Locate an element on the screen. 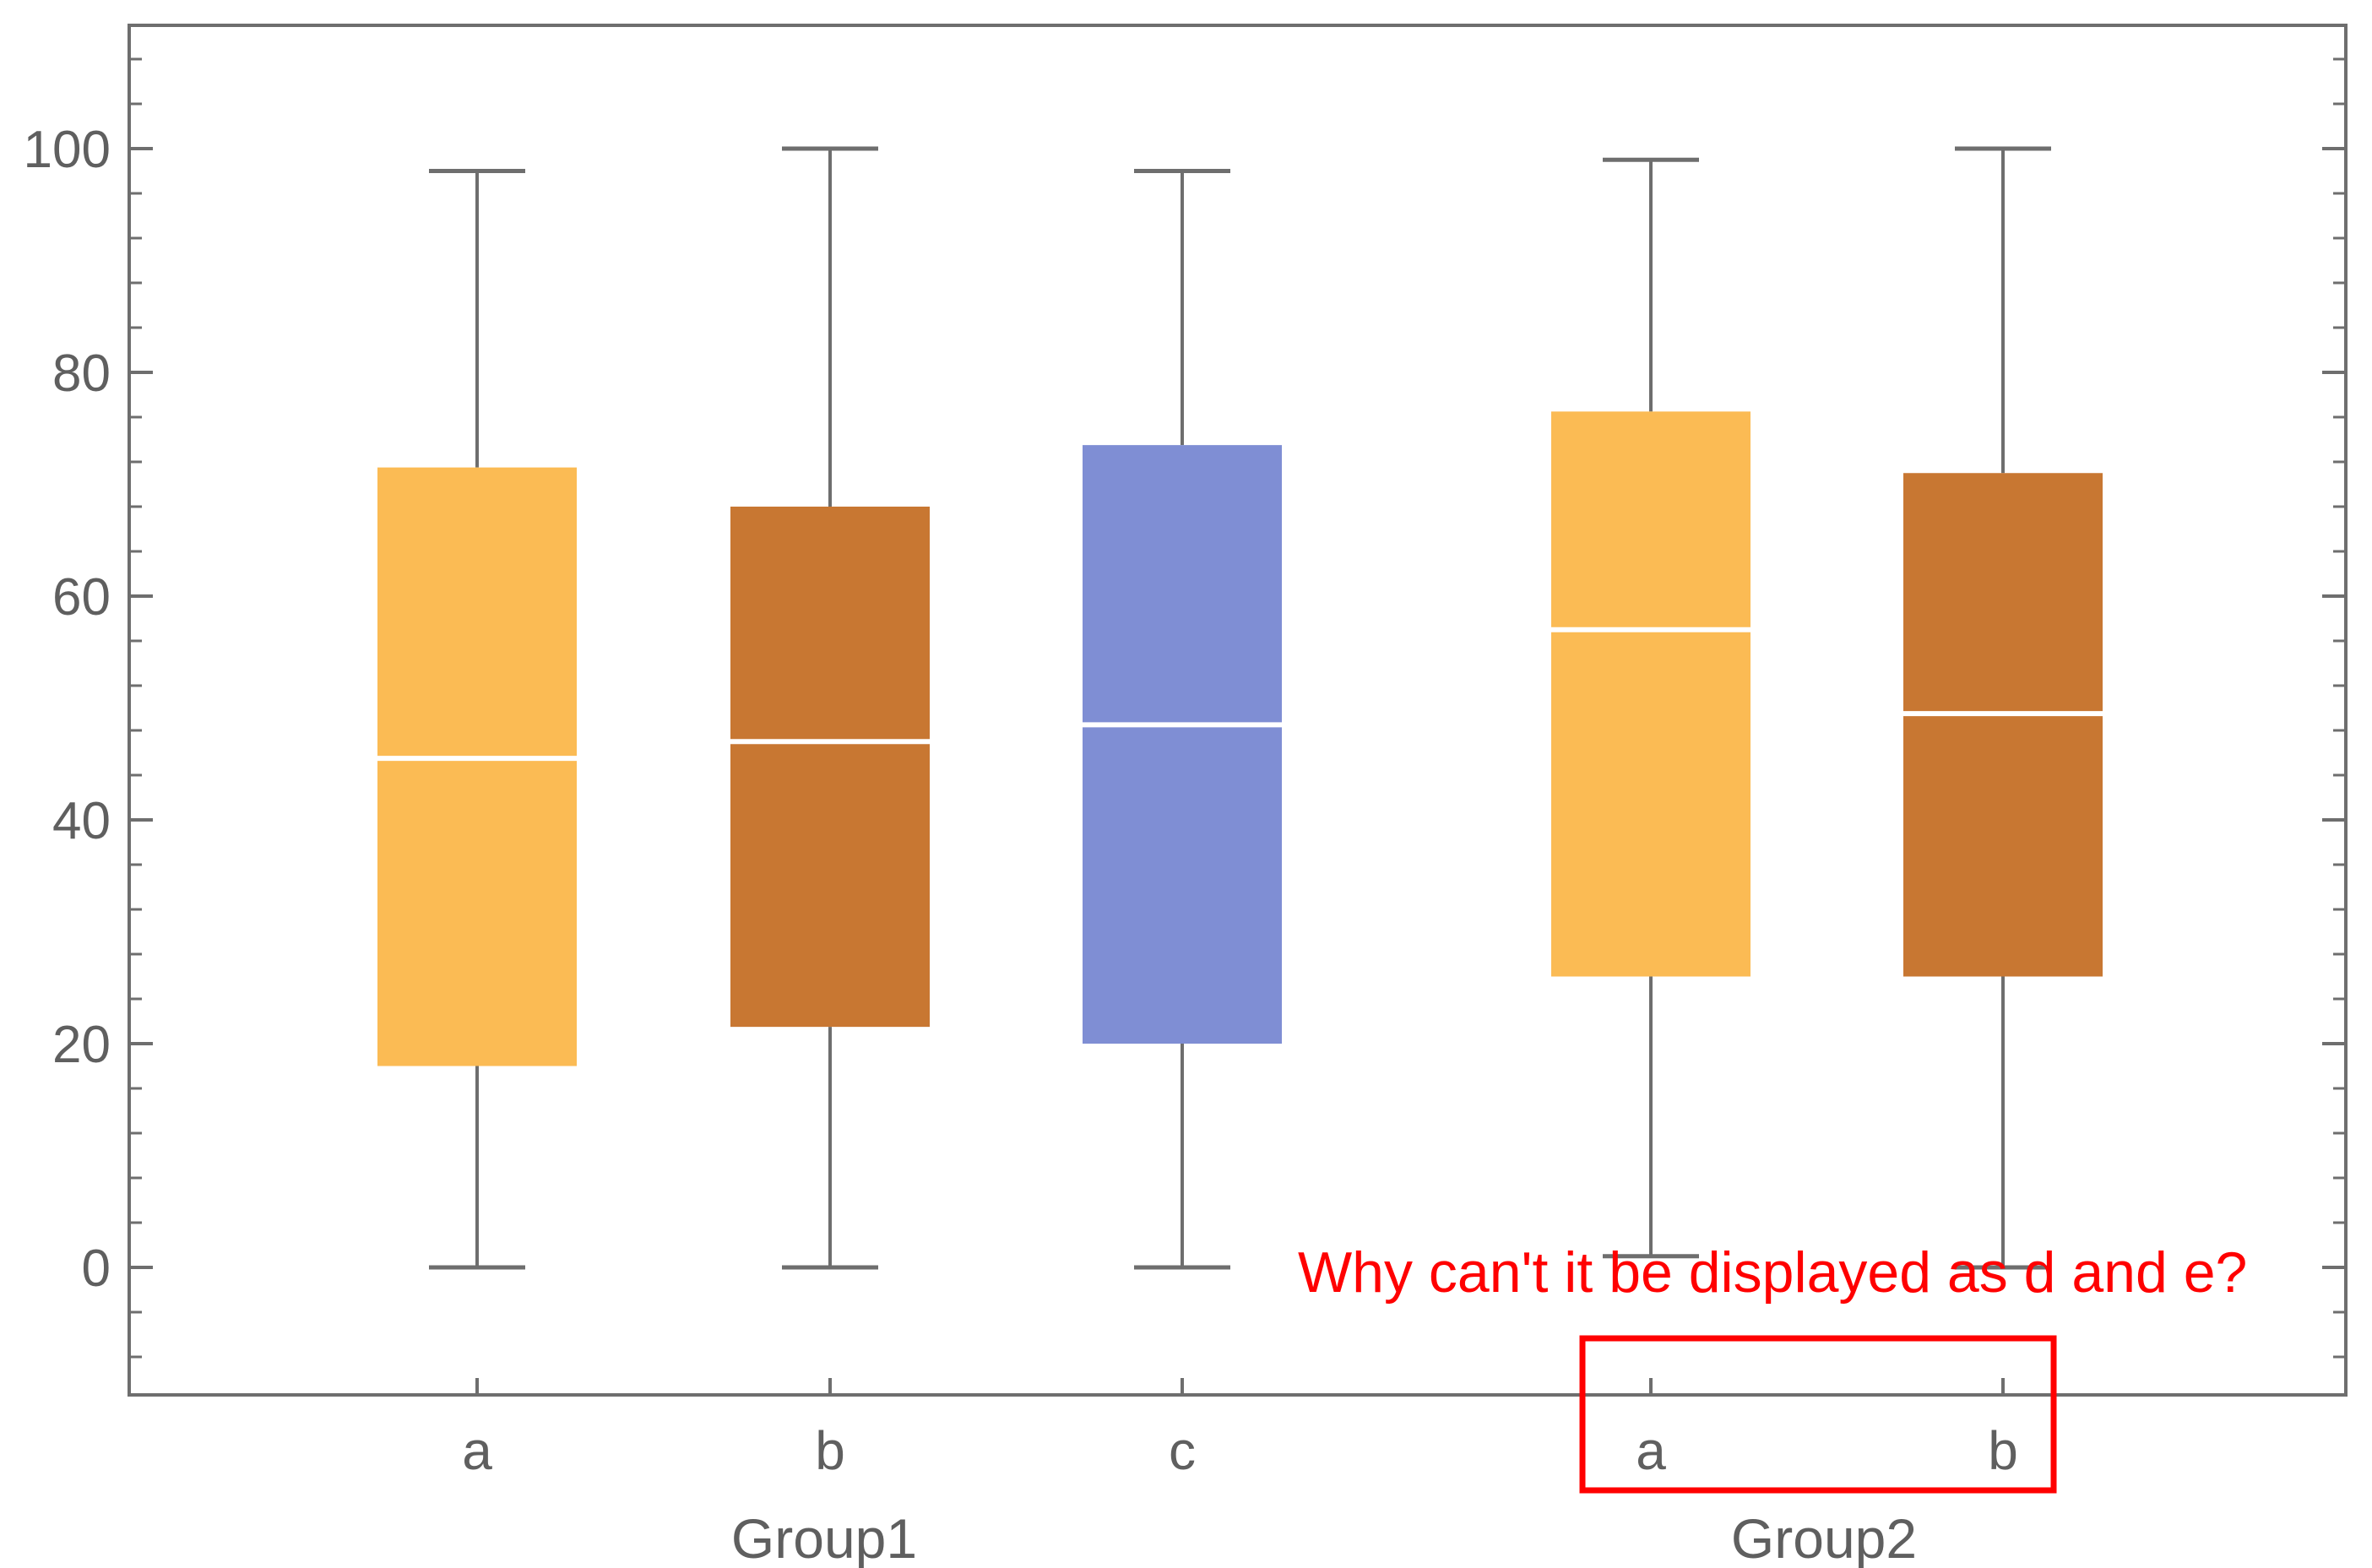 The width and height of the screenshot is (2372, 1568). y-tick-label: 0 is located at coordinates (96, 1269).